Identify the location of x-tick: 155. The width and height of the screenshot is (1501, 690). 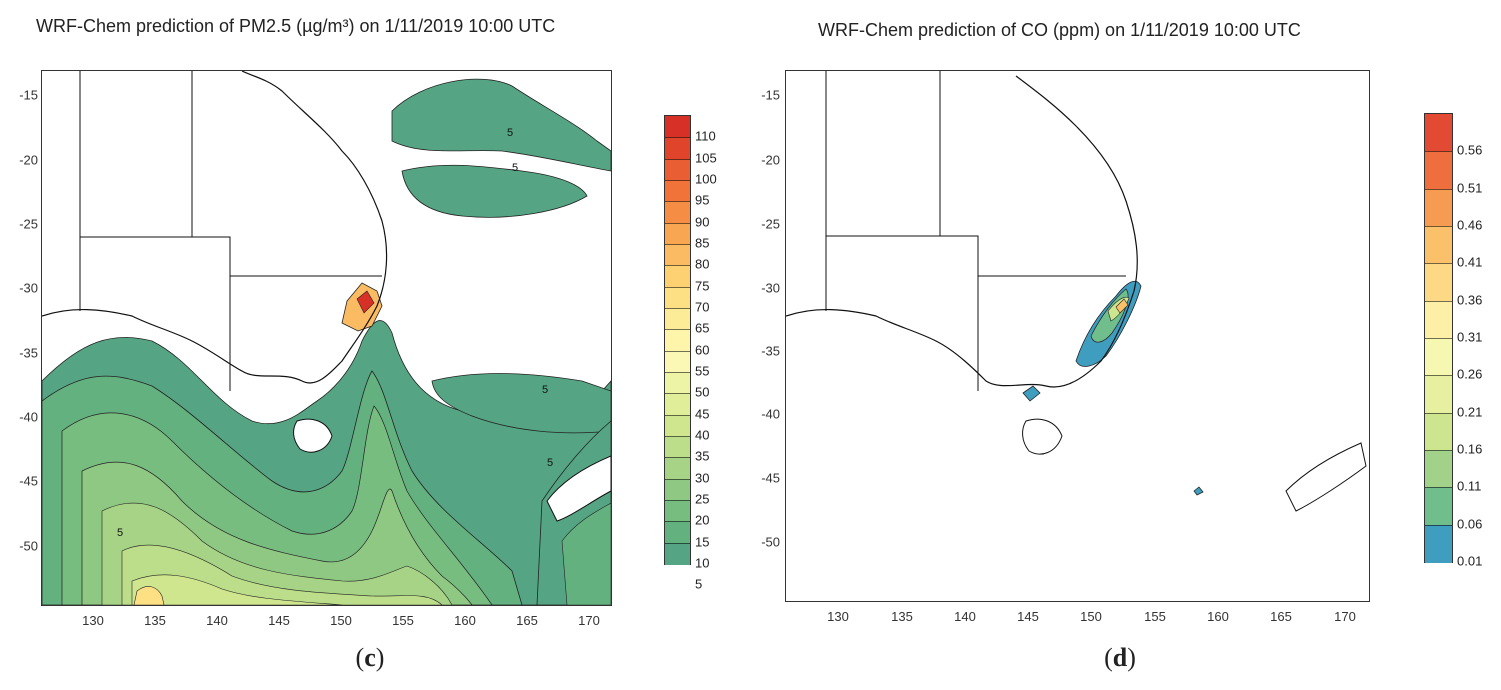
(403, 620).